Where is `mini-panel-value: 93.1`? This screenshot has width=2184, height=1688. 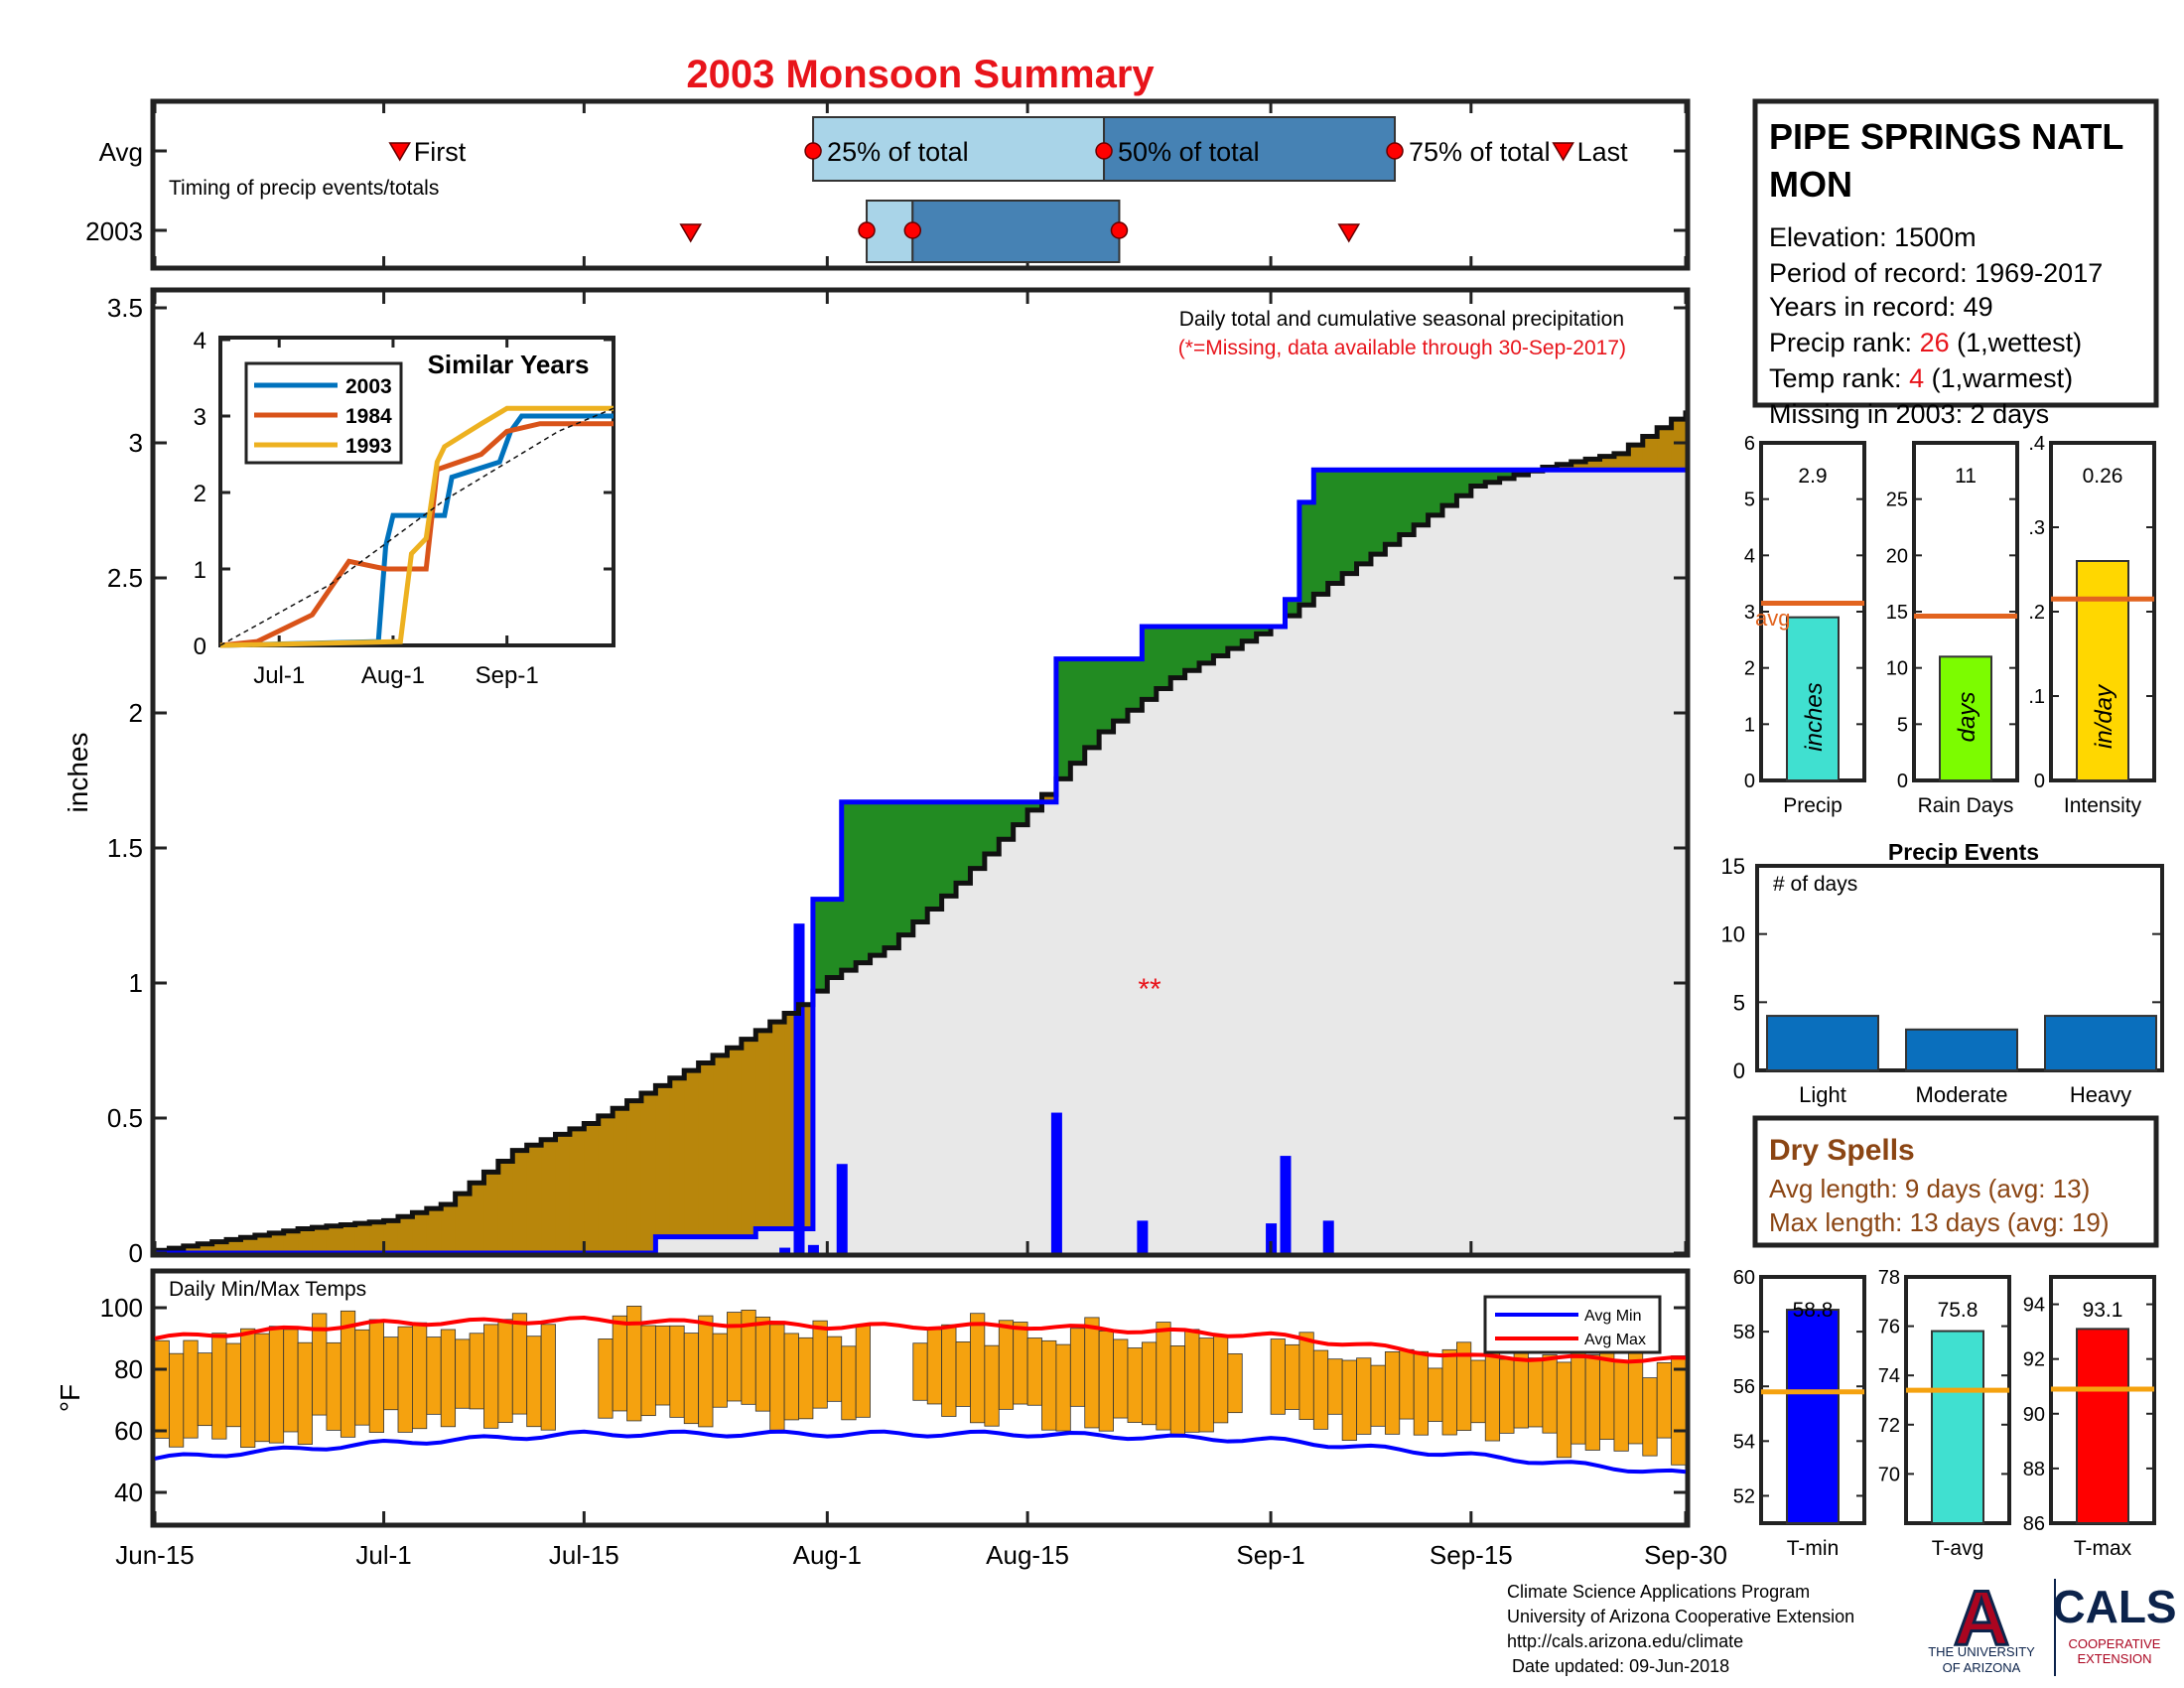
mini-panel-value: 93.1 is located at coordinates (2103, 1310).